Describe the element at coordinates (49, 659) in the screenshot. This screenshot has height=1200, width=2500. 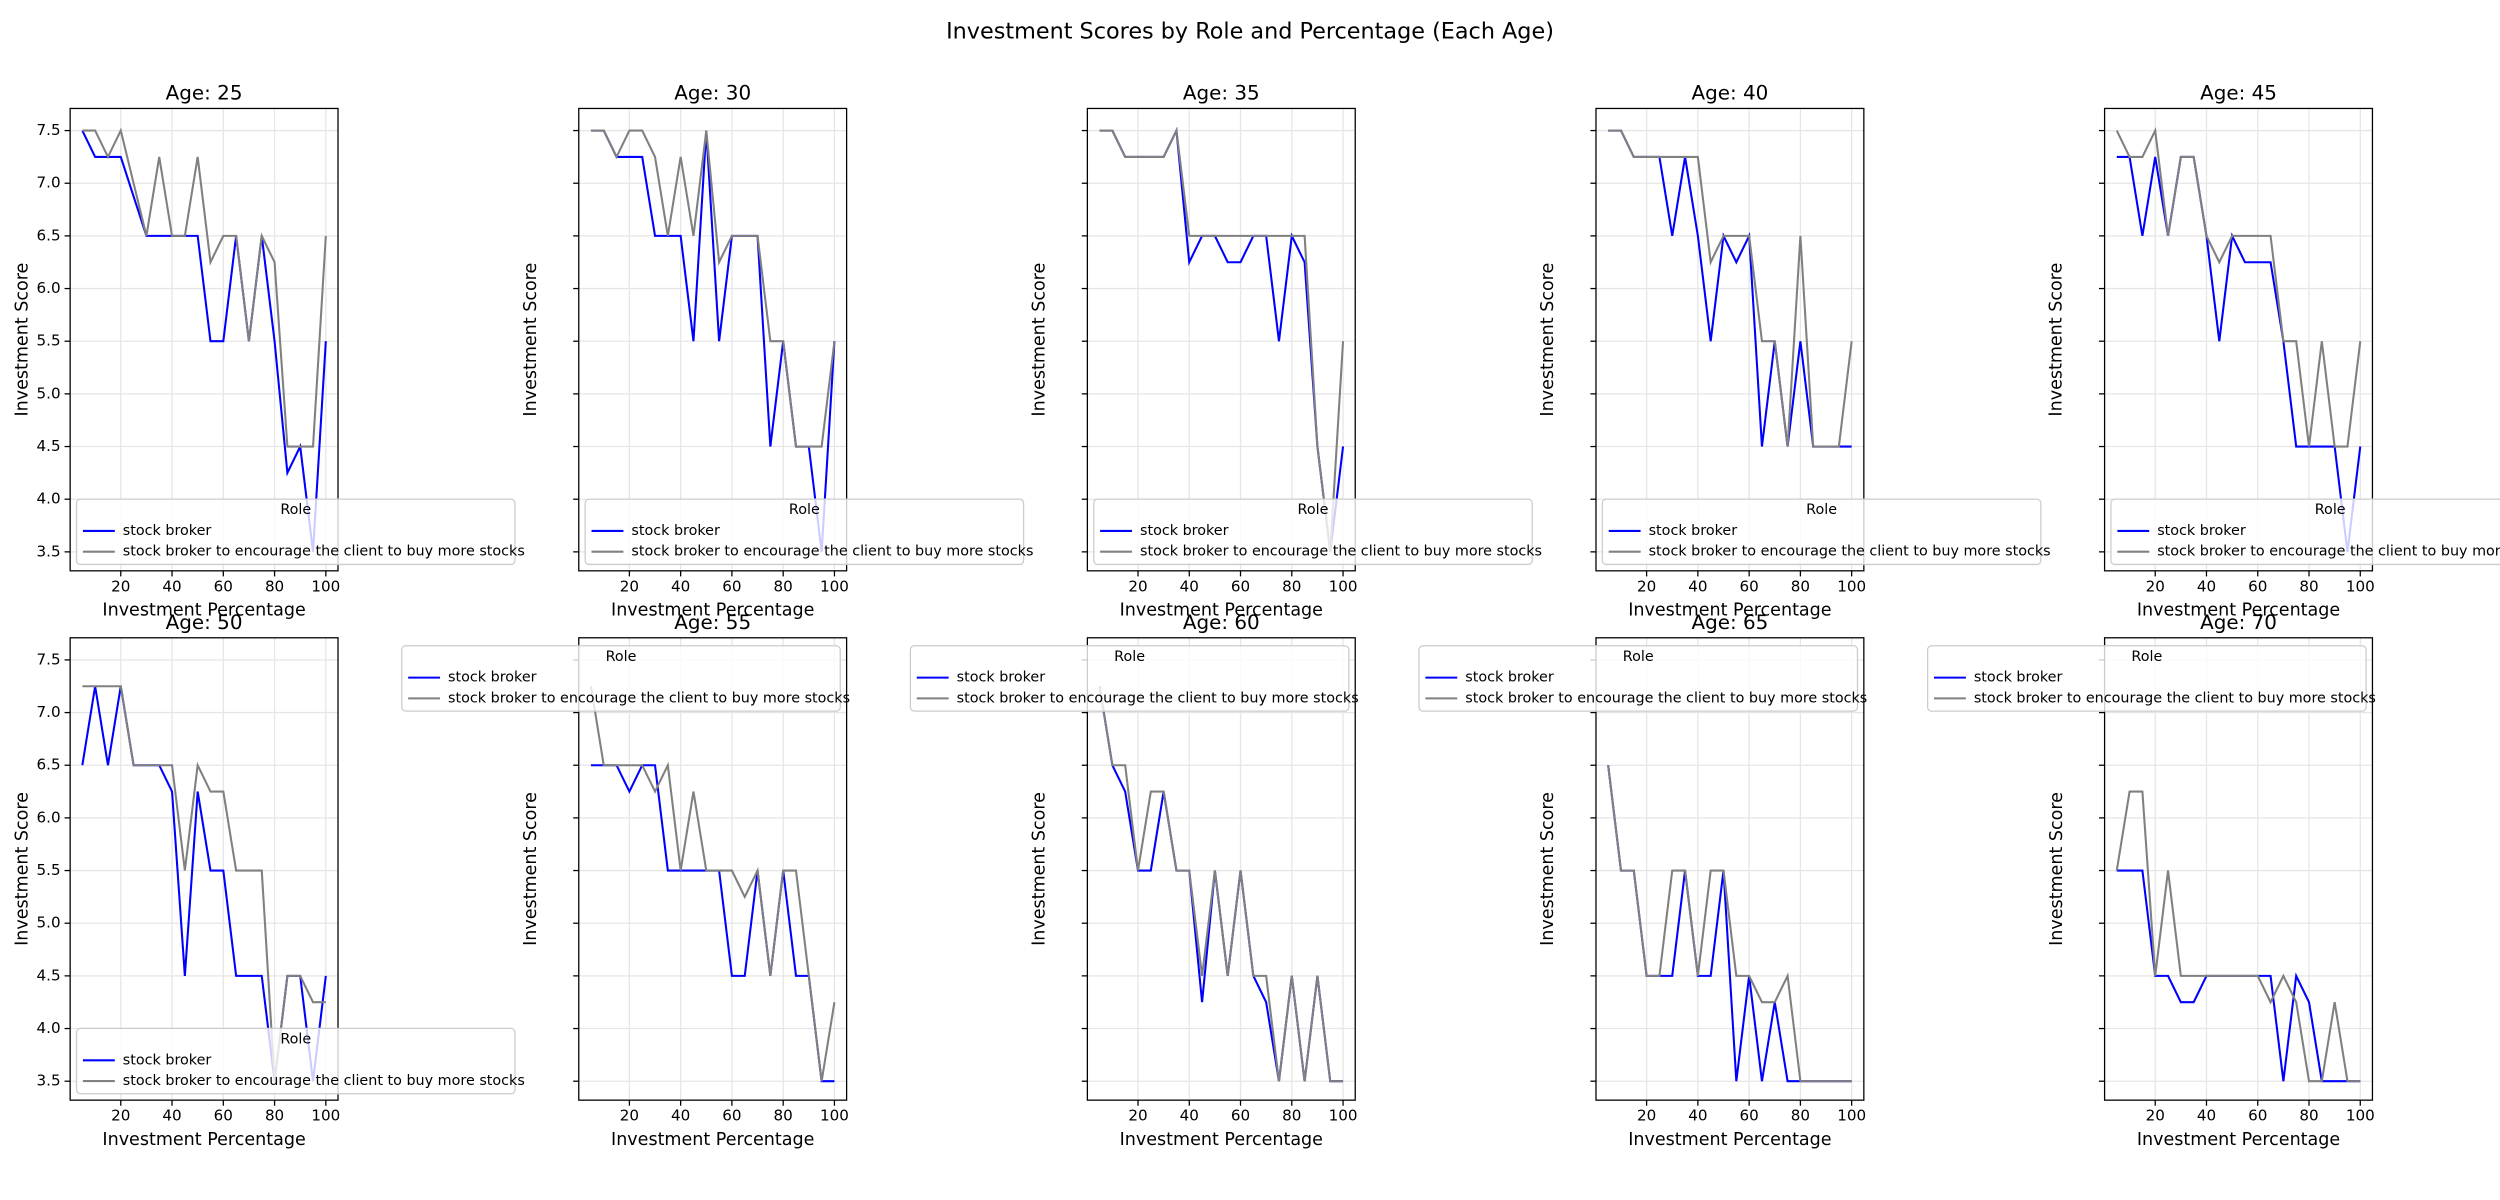
I see `y-tick-label: 7.5` at that location.